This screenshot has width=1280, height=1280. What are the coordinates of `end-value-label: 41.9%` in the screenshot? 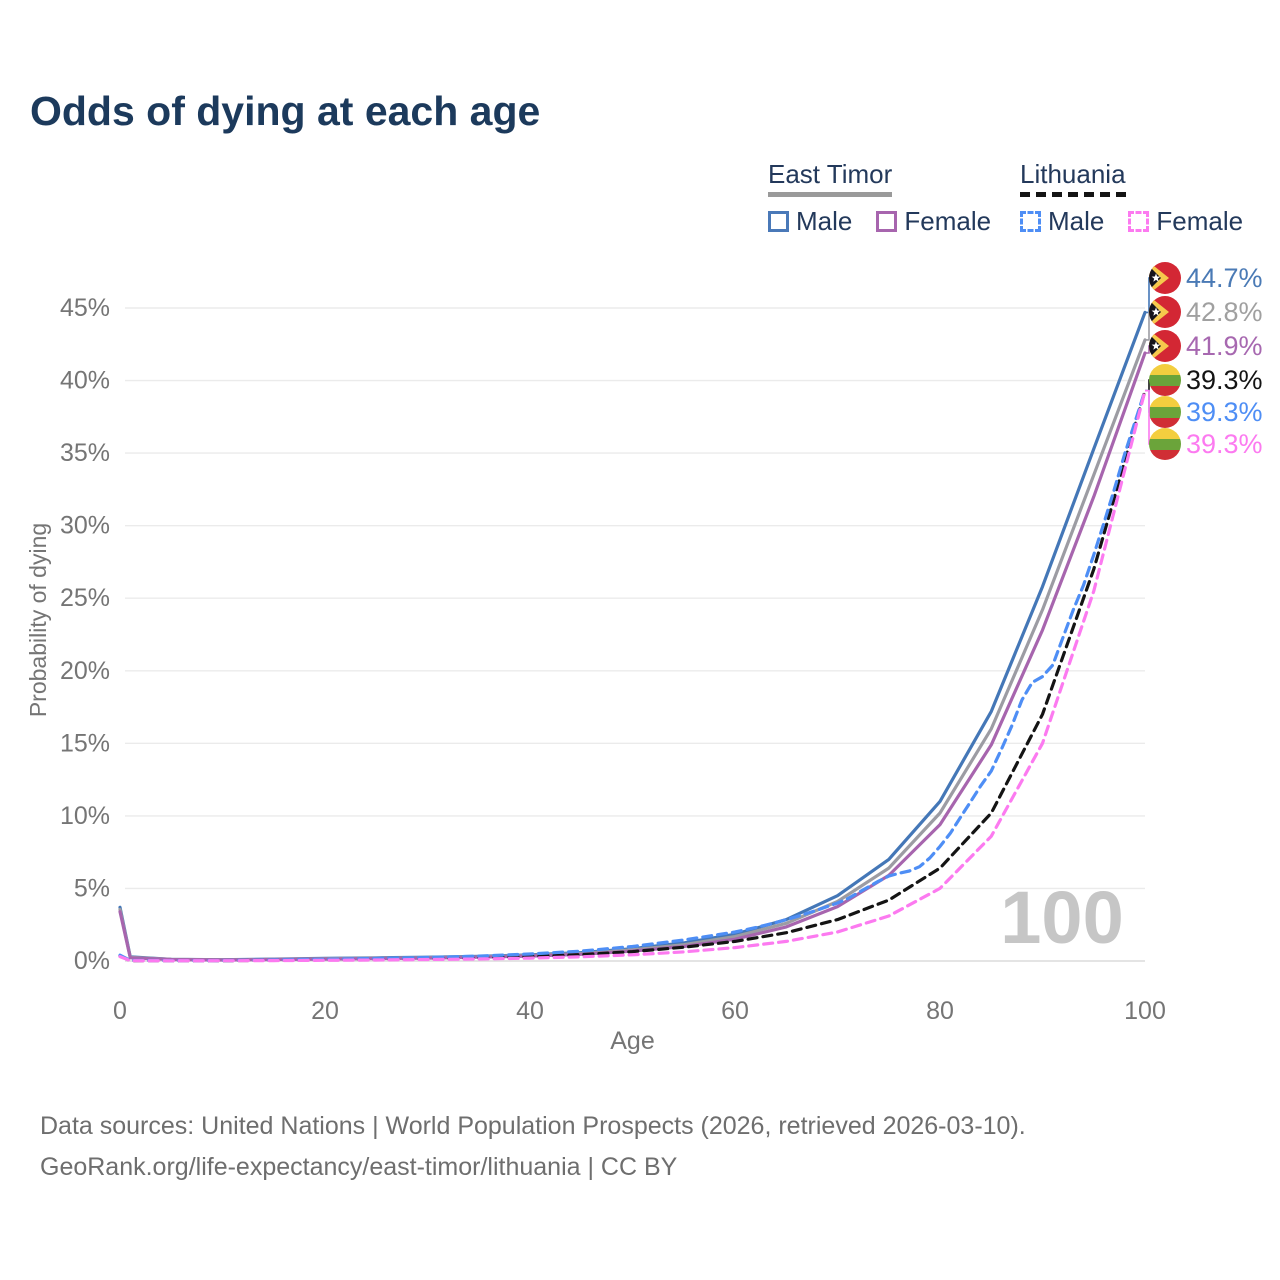 It's located at (1224, 346).